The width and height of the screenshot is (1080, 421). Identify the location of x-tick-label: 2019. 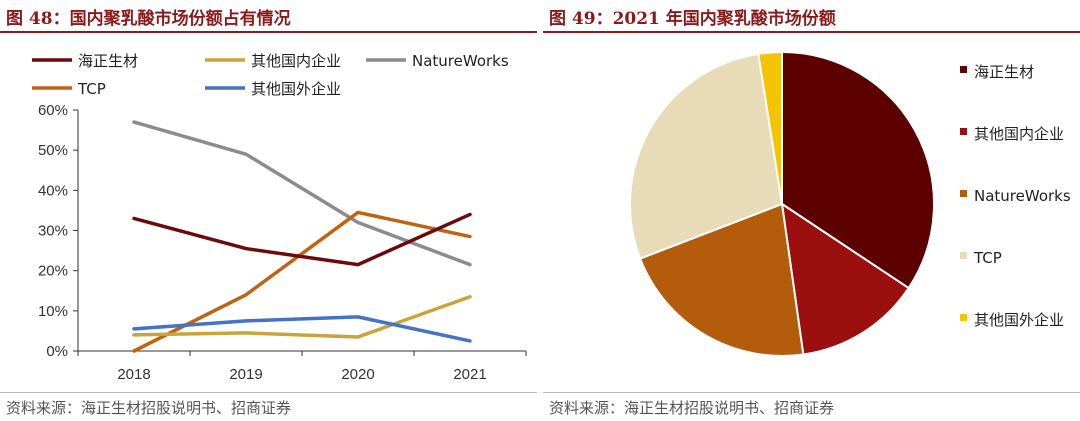
(245, 374).